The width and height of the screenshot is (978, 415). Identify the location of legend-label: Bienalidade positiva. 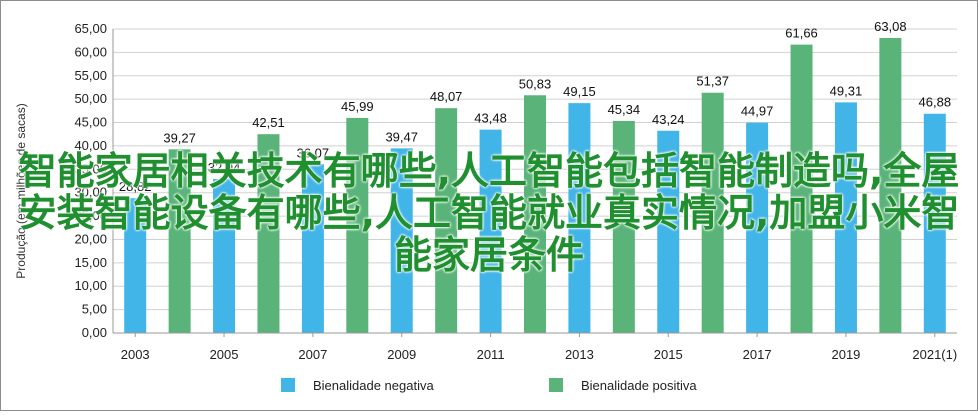
(639, 385).